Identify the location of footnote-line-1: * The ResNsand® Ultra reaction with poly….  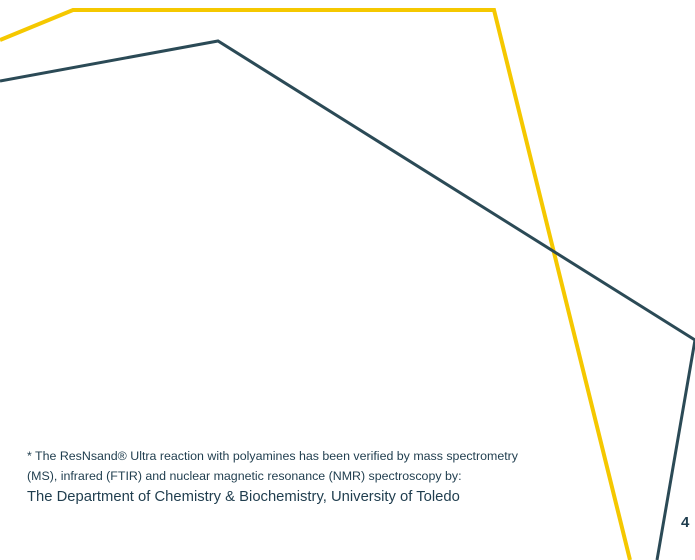
(272, 456).